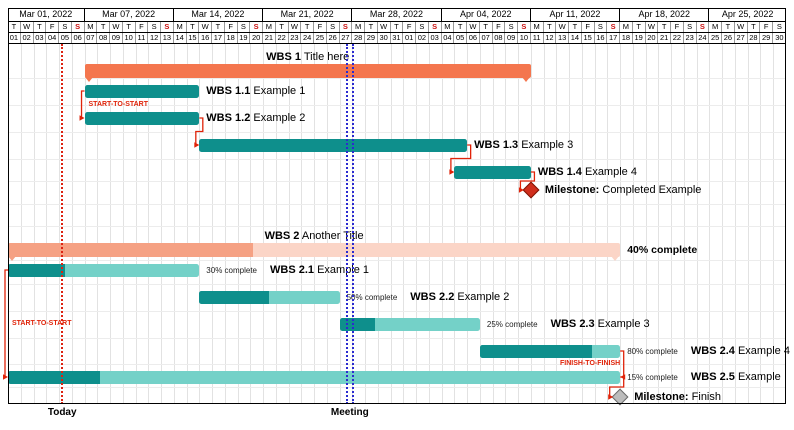 The height and width of the screenshot is (430, 794). Describe the element at coordinates (269, 297) in the screenshot. I see `task-bar-t22` at that location.